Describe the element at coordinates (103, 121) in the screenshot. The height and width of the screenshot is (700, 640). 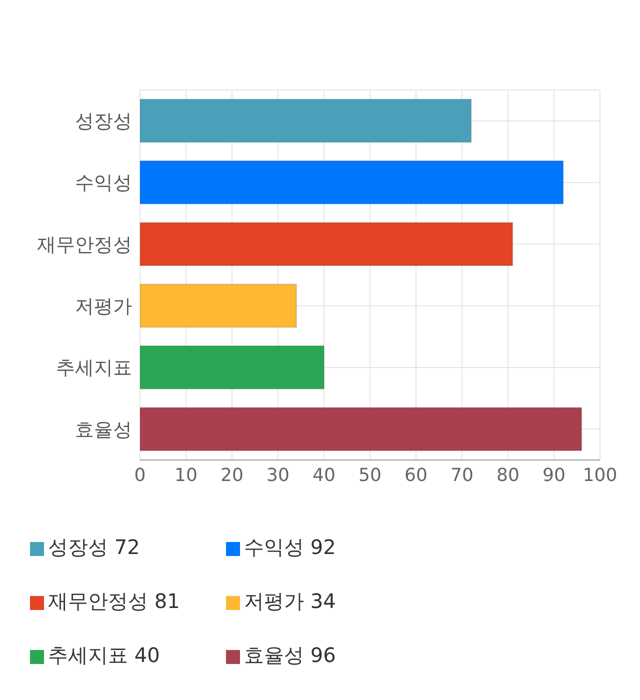
I see `y-tick-label: 성장성` at that location.